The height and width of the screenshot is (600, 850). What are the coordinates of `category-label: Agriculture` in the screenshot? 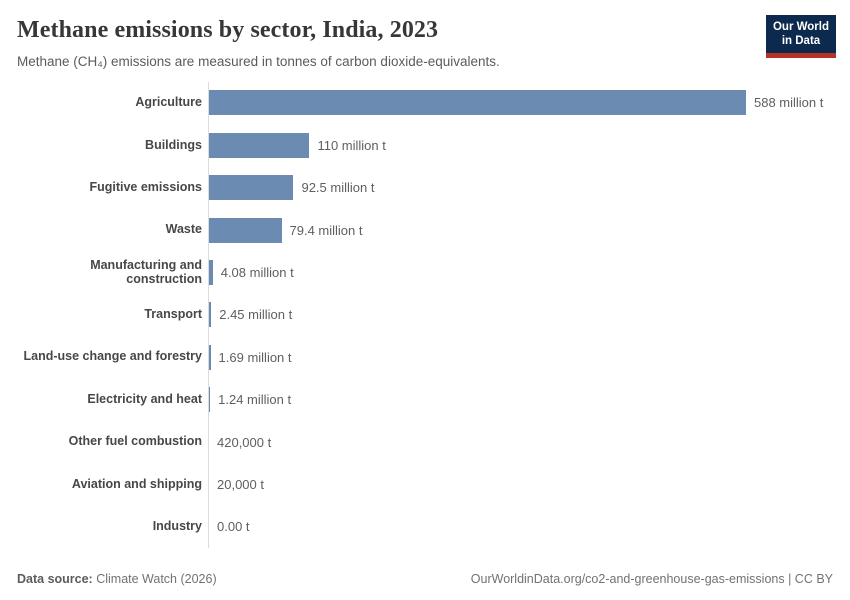 It's located at (168, 102).